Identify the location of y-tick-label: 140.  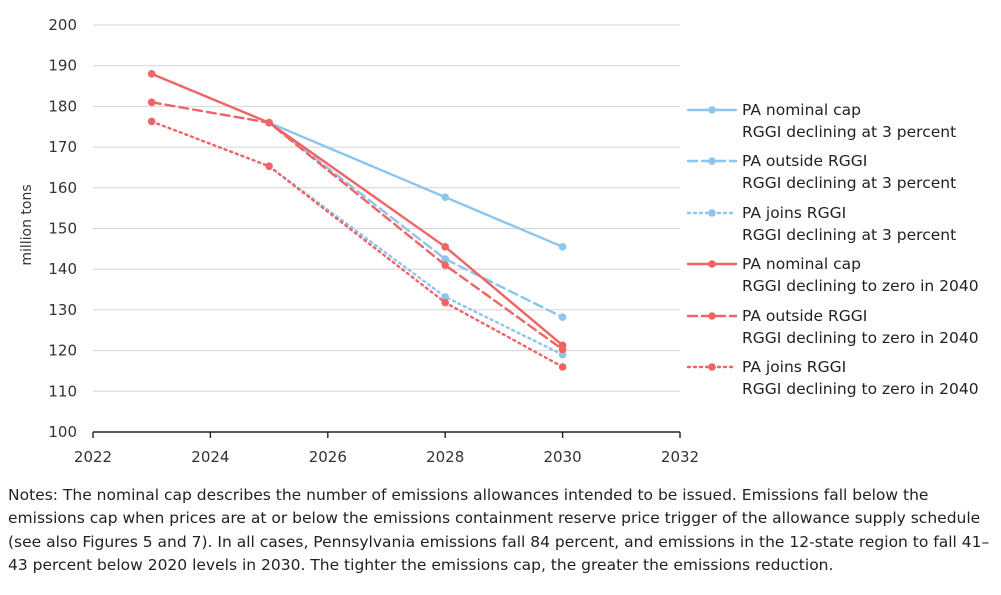
(62, 269).